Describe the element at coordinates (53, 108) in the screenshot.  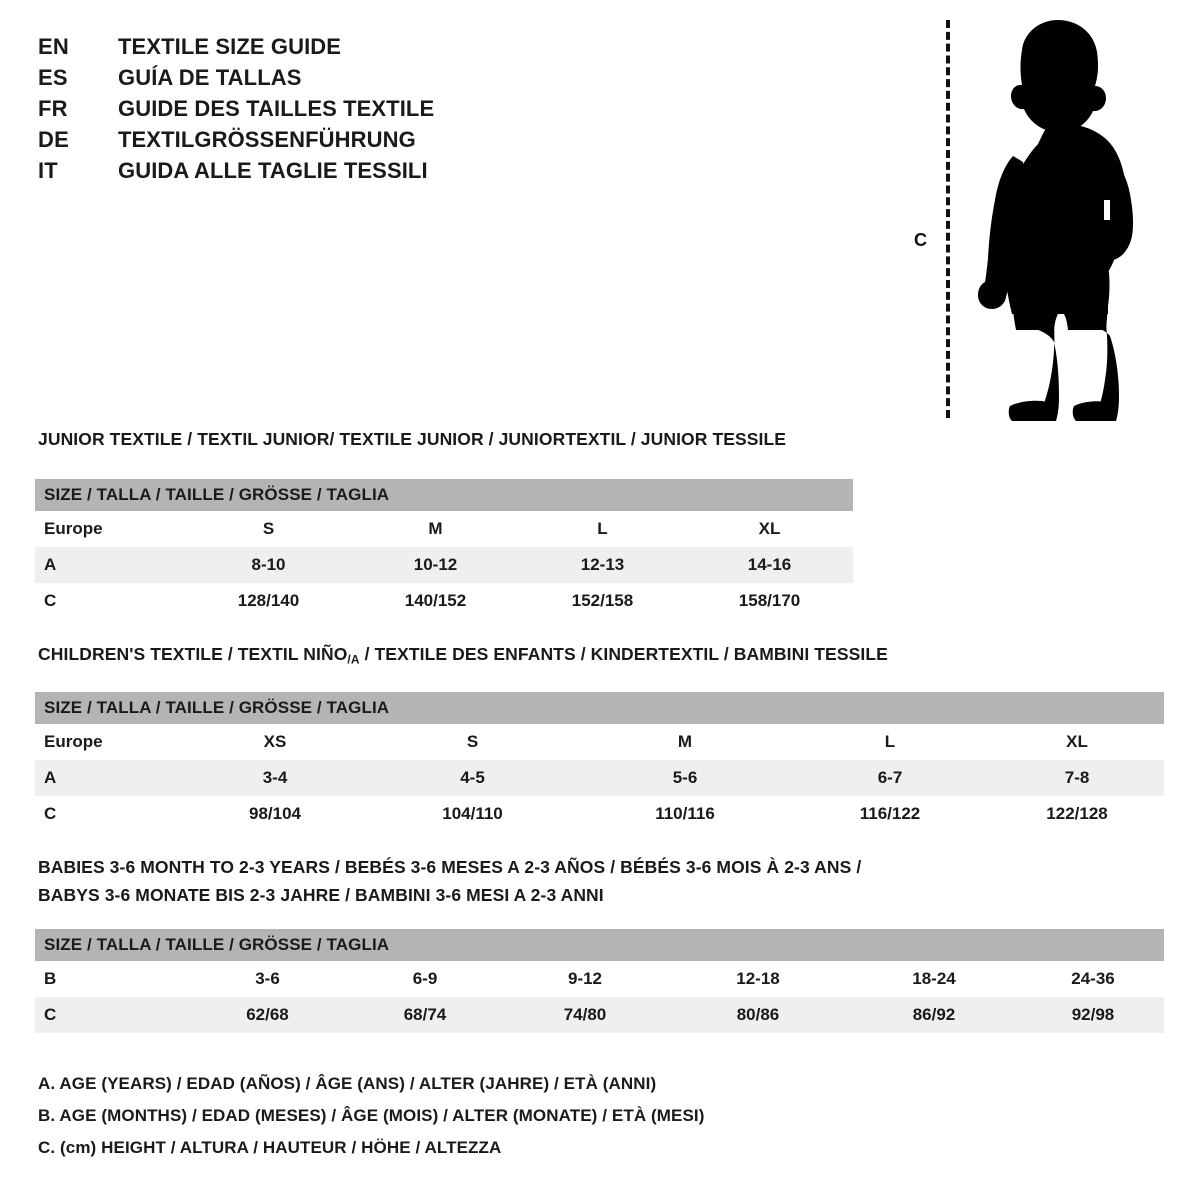
I see `language-code-fr: FR` at that location.